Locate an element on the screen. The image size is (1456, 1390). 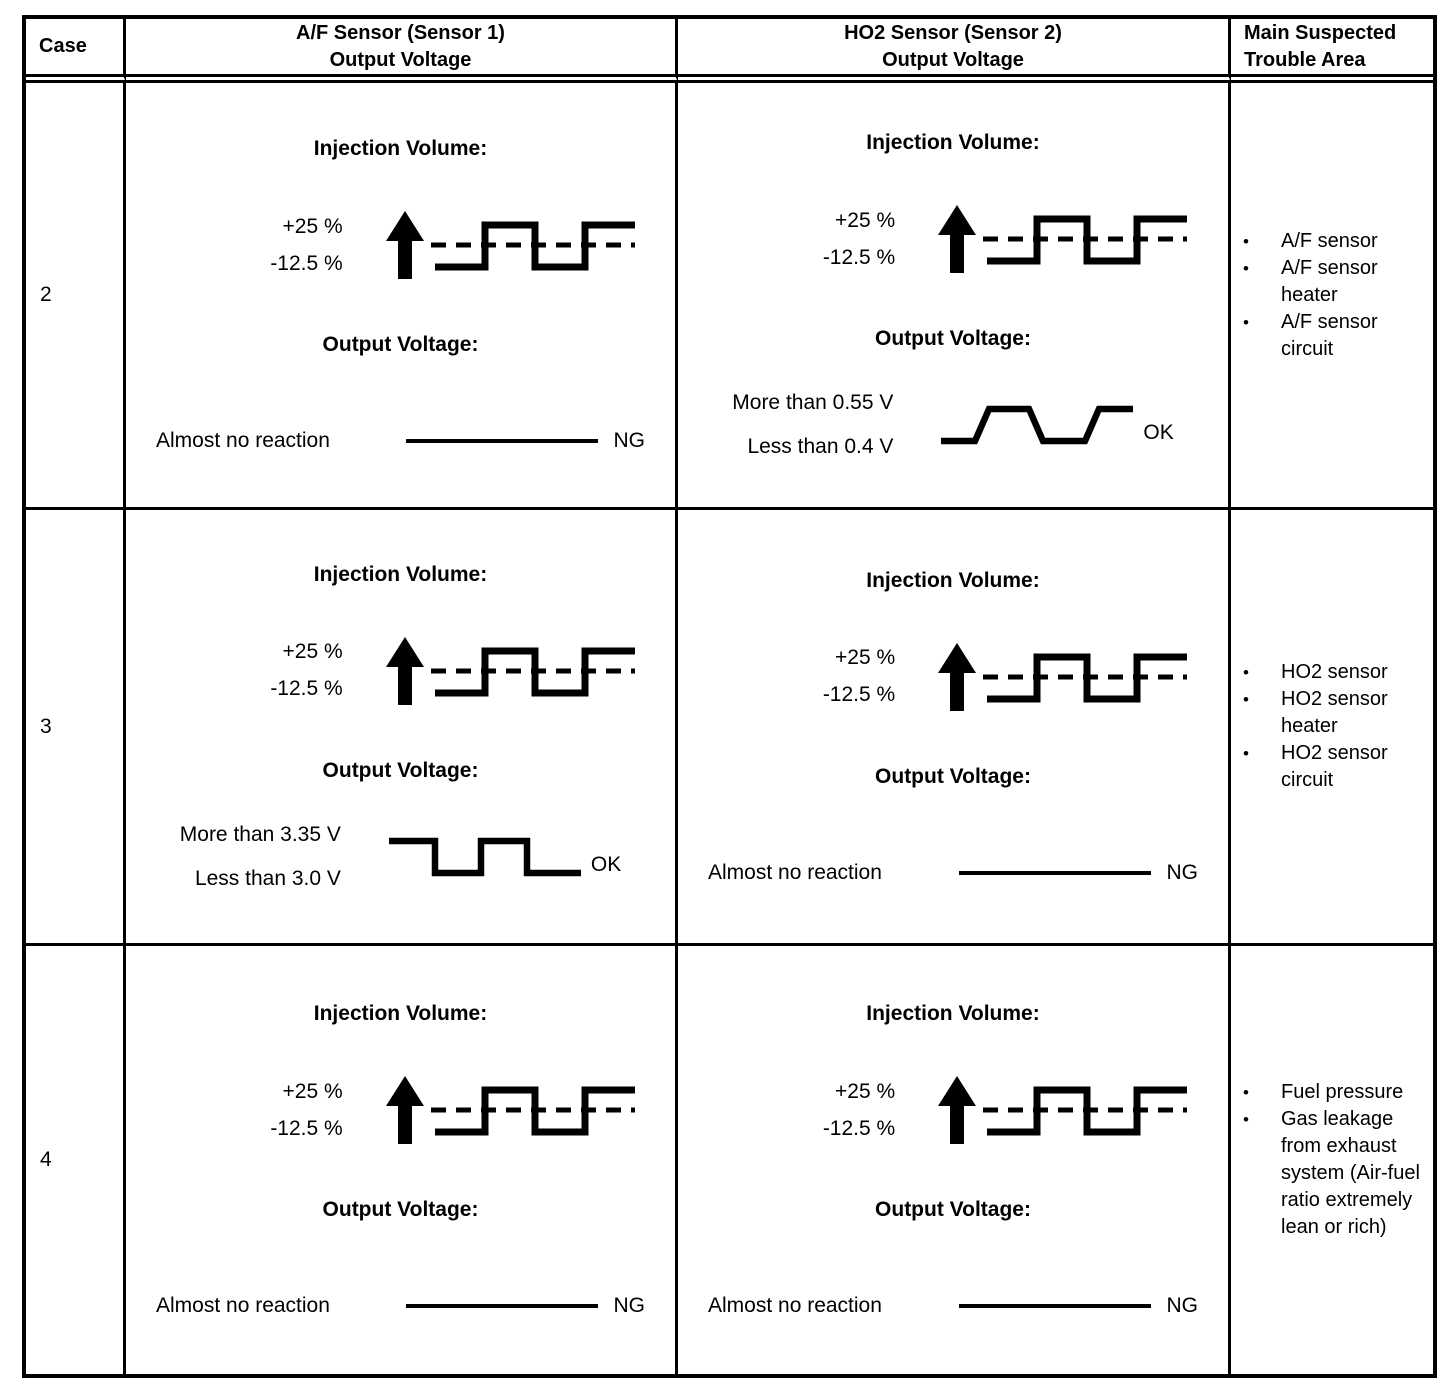
header-ho2-sensor: HO2 Sensor (Sensor 2) Output Voltage is located at coordinates (954, 51).